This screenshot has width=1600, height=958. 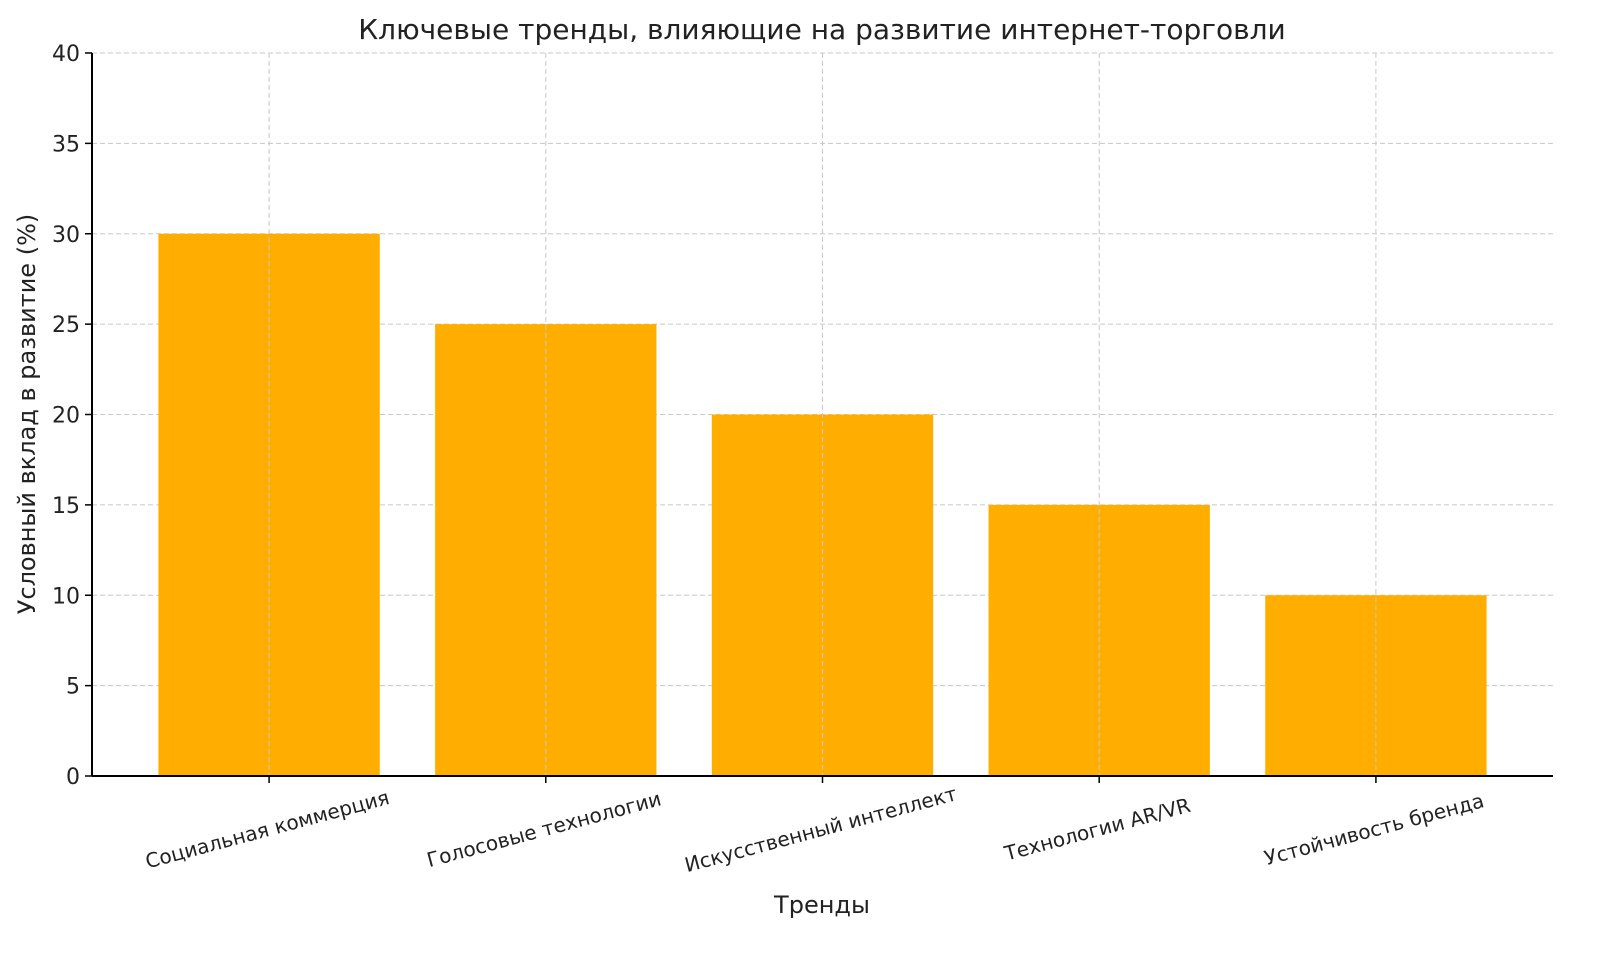 I want to click on y-tick-label: 25, so click(x=66, y=325).